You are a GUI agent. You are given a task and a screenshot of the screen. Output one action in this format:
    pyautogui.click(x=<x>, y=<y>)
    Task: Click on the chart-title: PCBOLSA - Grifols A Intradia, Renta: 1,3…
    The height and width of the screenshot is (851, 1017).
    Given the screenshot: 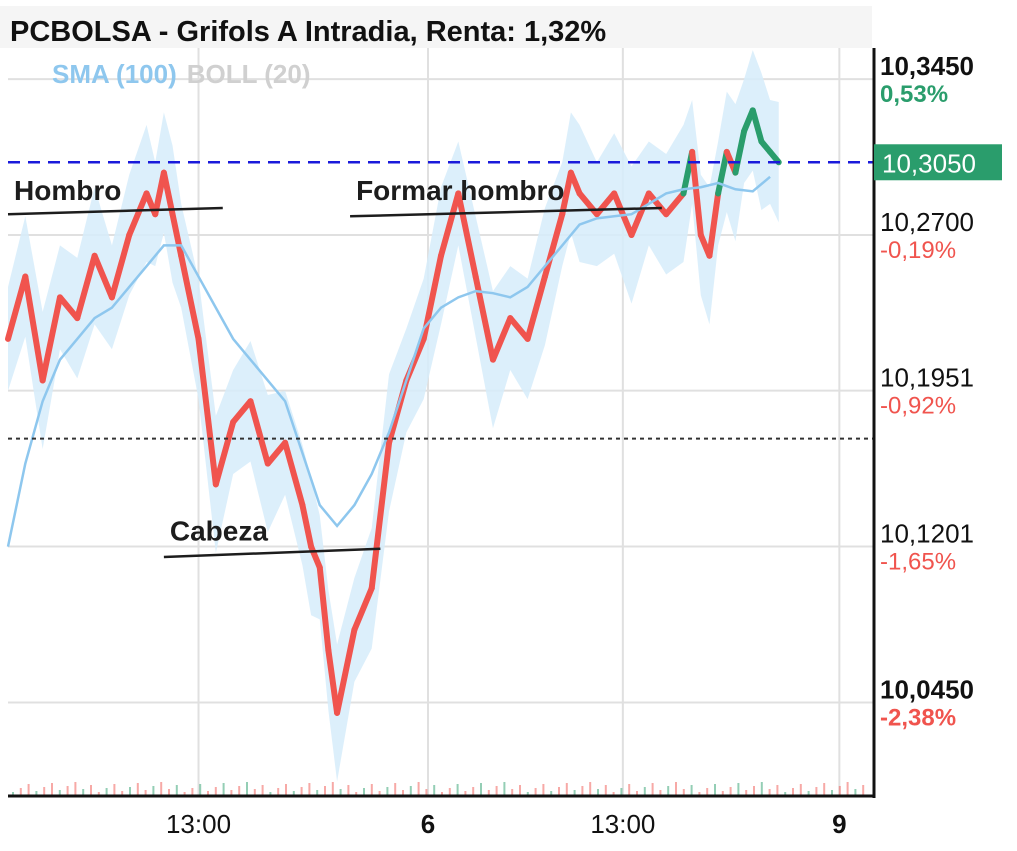 What is the action you would take?
    pyautogui.click(x=308, y=32)
    